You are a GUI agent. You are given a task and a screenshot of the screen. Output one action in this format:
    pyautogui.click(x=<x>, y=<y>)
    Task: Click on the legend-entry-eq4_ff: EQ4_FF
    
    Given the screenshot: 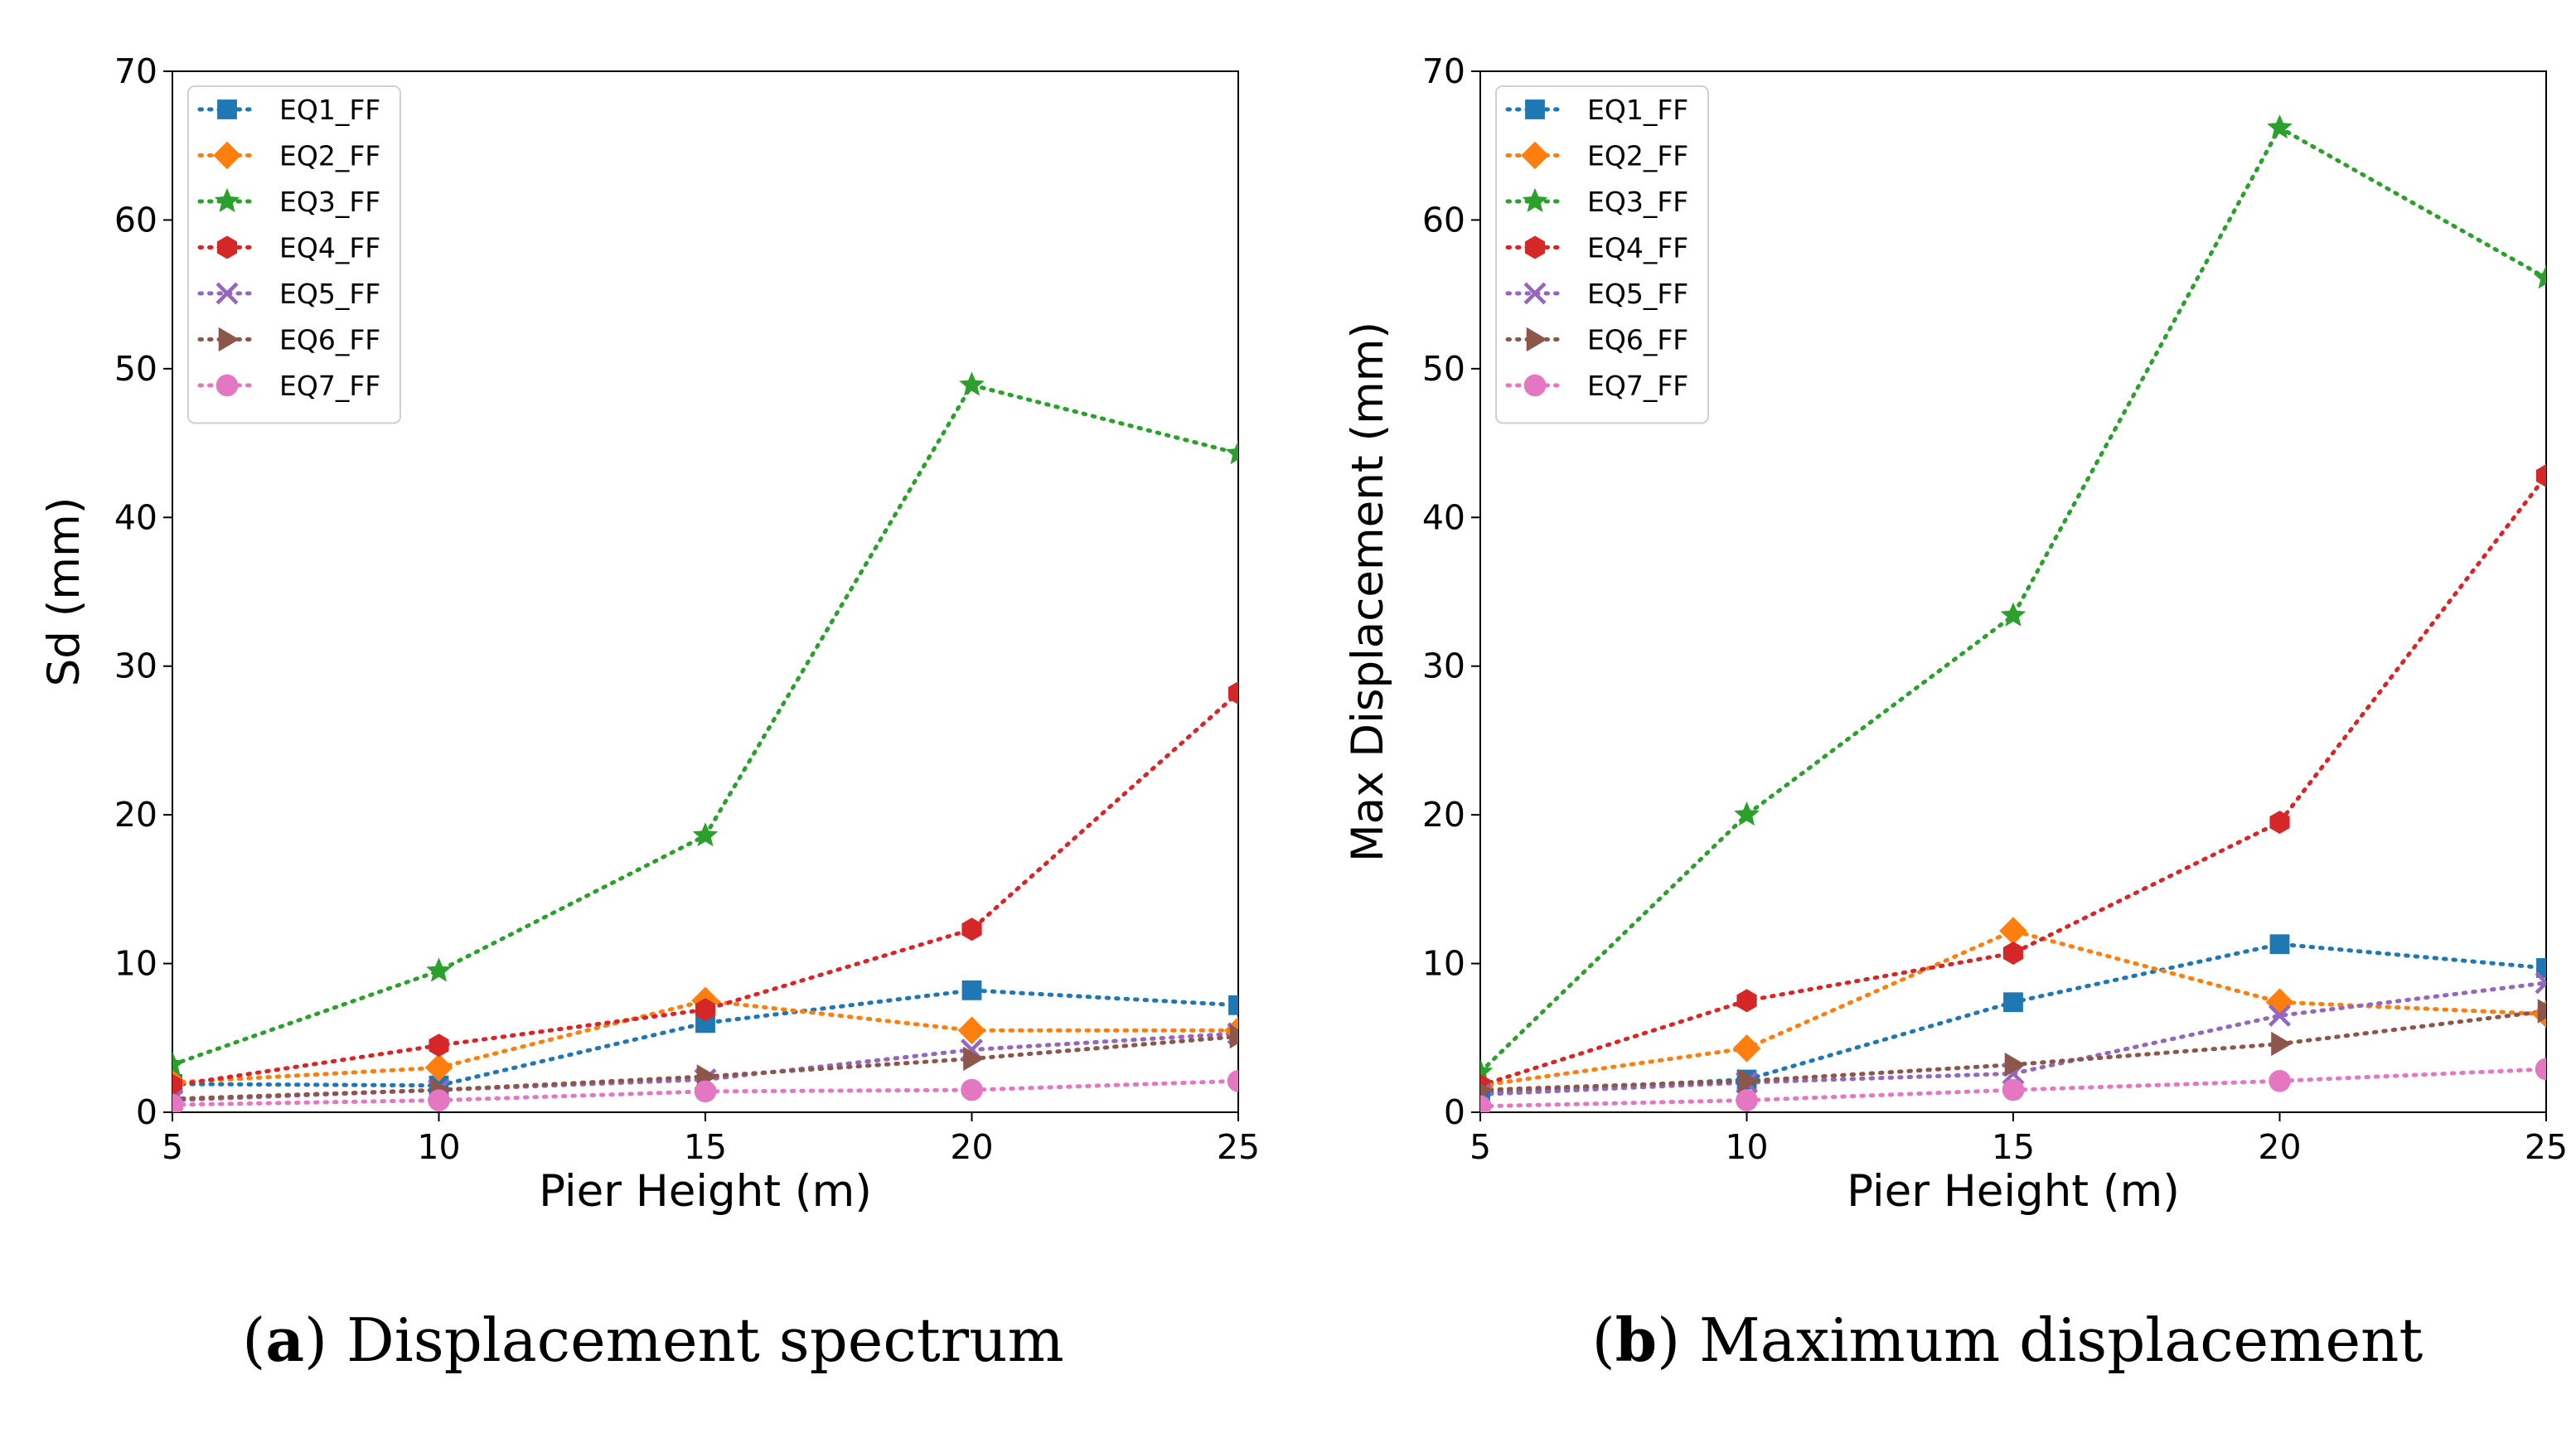 What is the action you would take?
    pyautogui.click(x=329, y=248)
    